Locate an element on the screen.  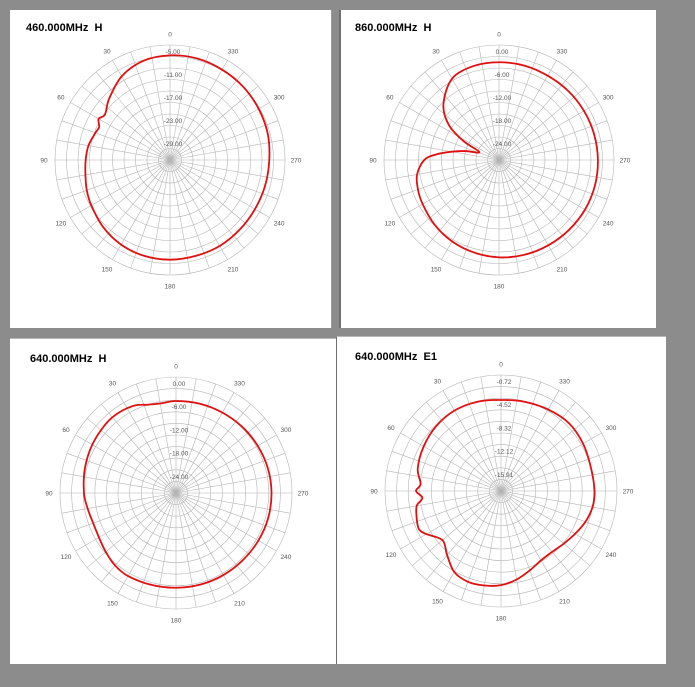
angle-tick-label: 0 is located at coordinates (176, 367).